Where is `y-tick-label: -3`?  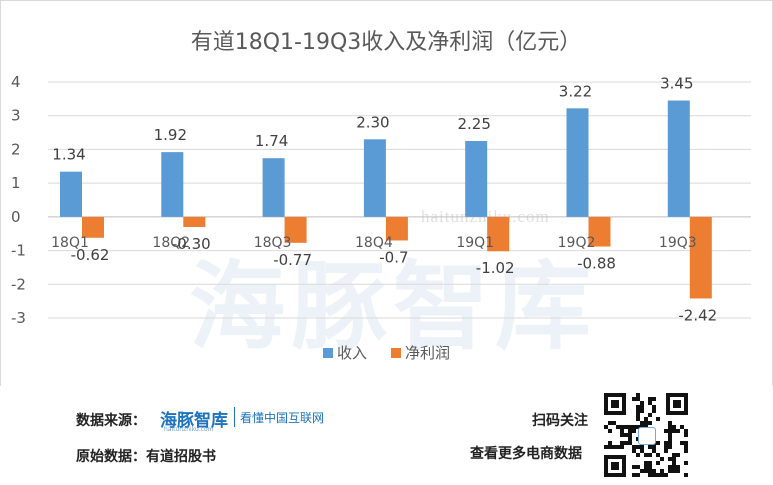 y-tick-label: -3 is located at coordinates (18, 318).